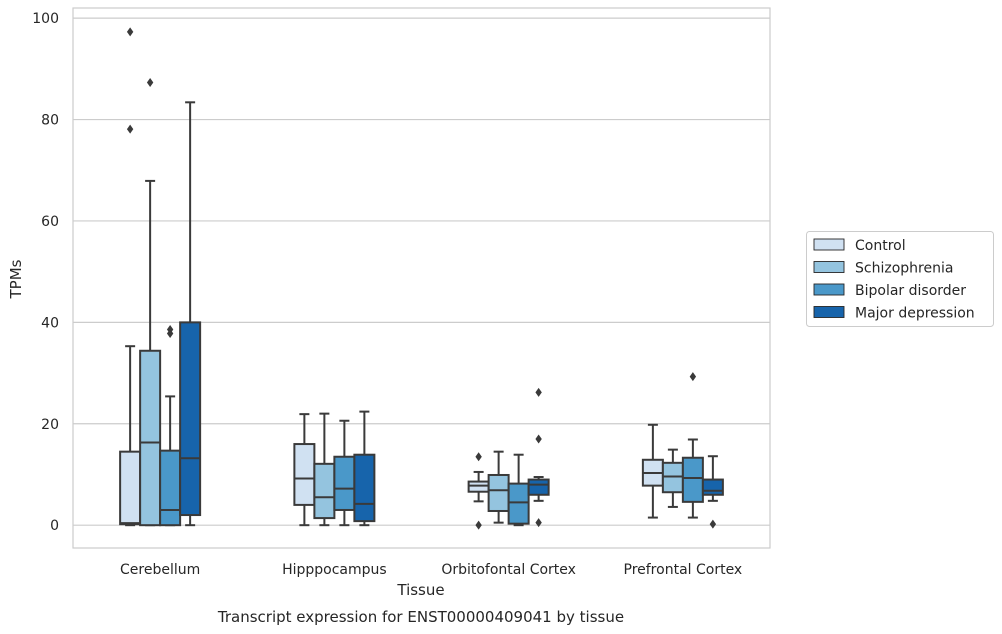 The image size is (1002, 634). What do you see at coordinates (910, 291) in the screenshot?
I see `legend-label: Bipolar disorder` at bounding box center [910, 291].